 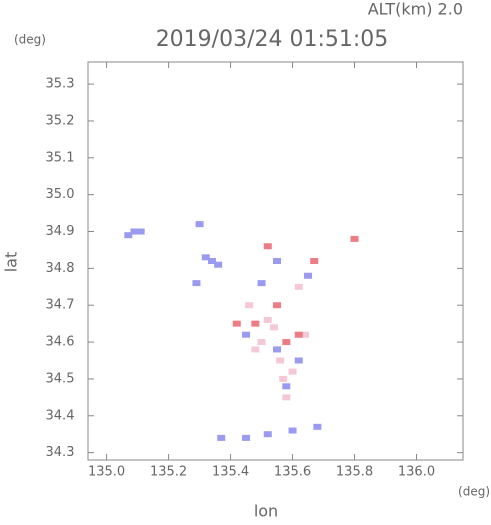 I want to click on y-tick-label: 35.2, so click(x=60, y=120).